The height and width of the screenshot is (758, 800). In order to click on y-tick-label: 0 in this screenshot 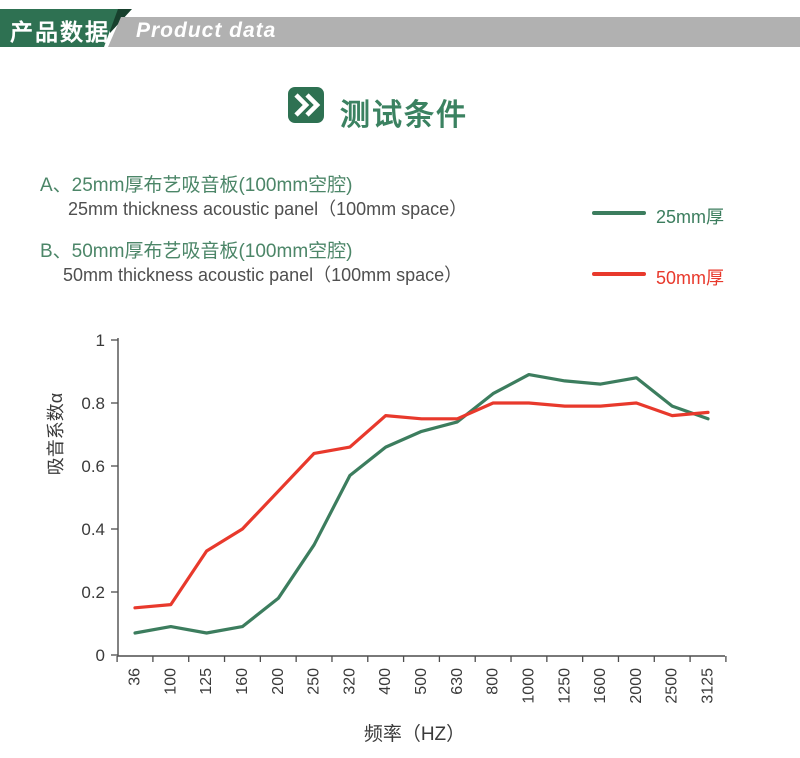, I will do `click(100, 655)`.